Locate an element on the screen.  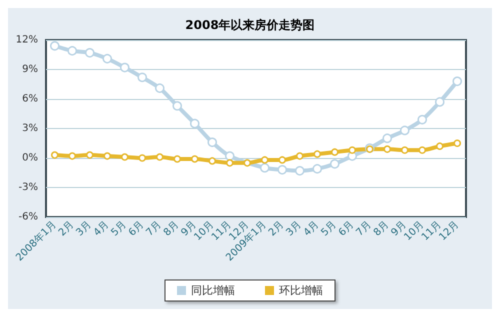
y-tick-label: 9% is located at coordinates (30, 69).